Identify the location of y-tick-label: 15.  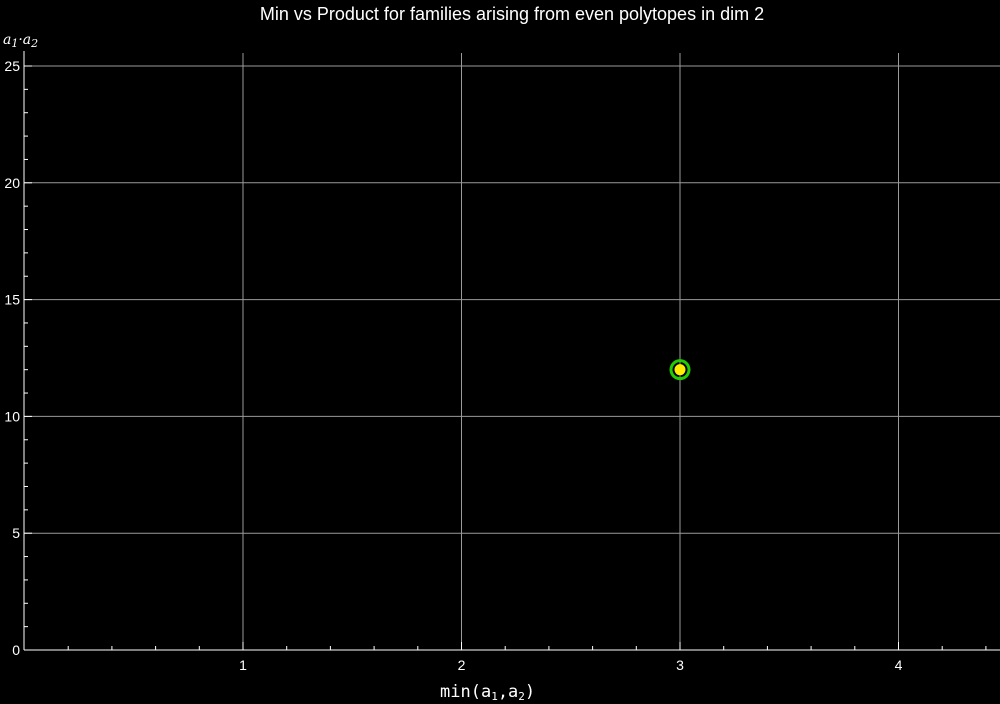
(12, 300).